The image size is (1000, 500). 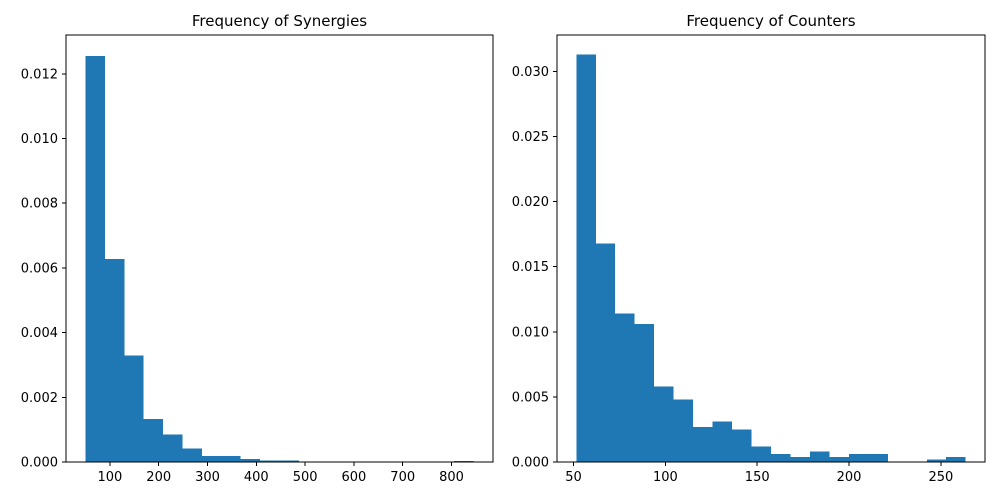 What do you see at coordinates (941, 477) in the screenshot?
I see `counters-x-tick-label: 250` at bounding box center [941, 477].